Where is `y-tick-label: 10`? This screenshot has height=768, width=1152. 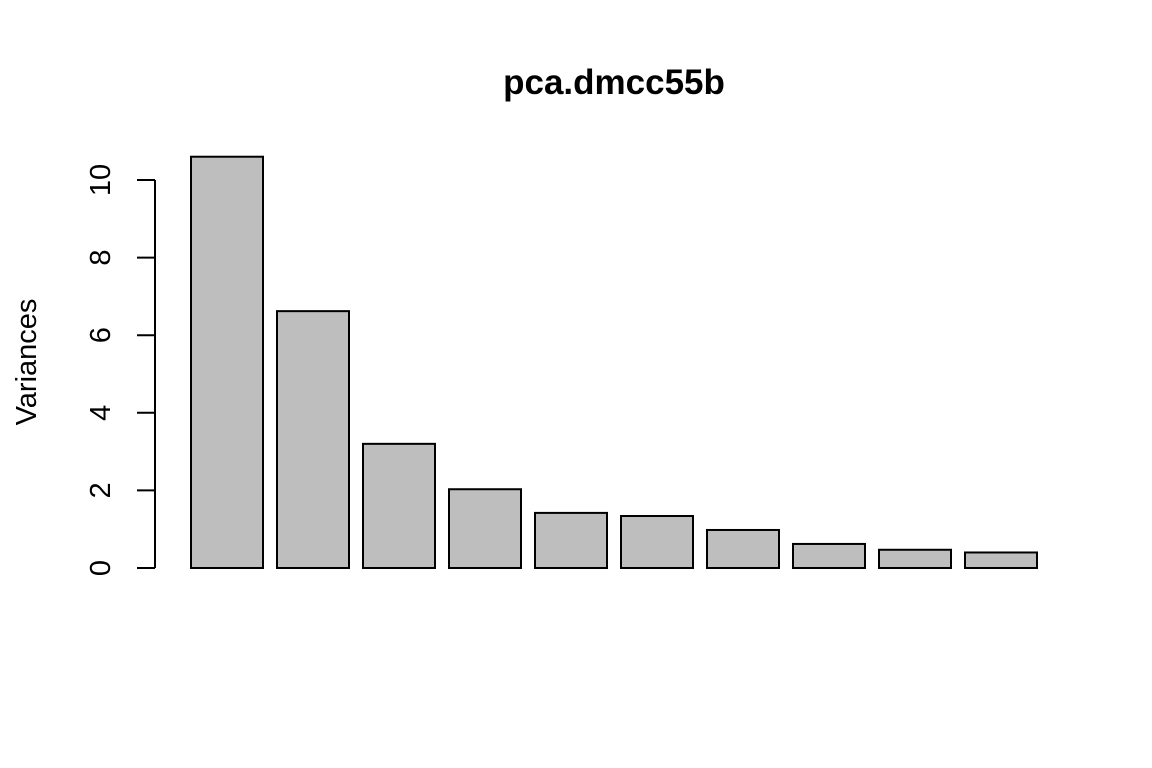 y-tick-label: 10 is located at coordinates (101, 180).